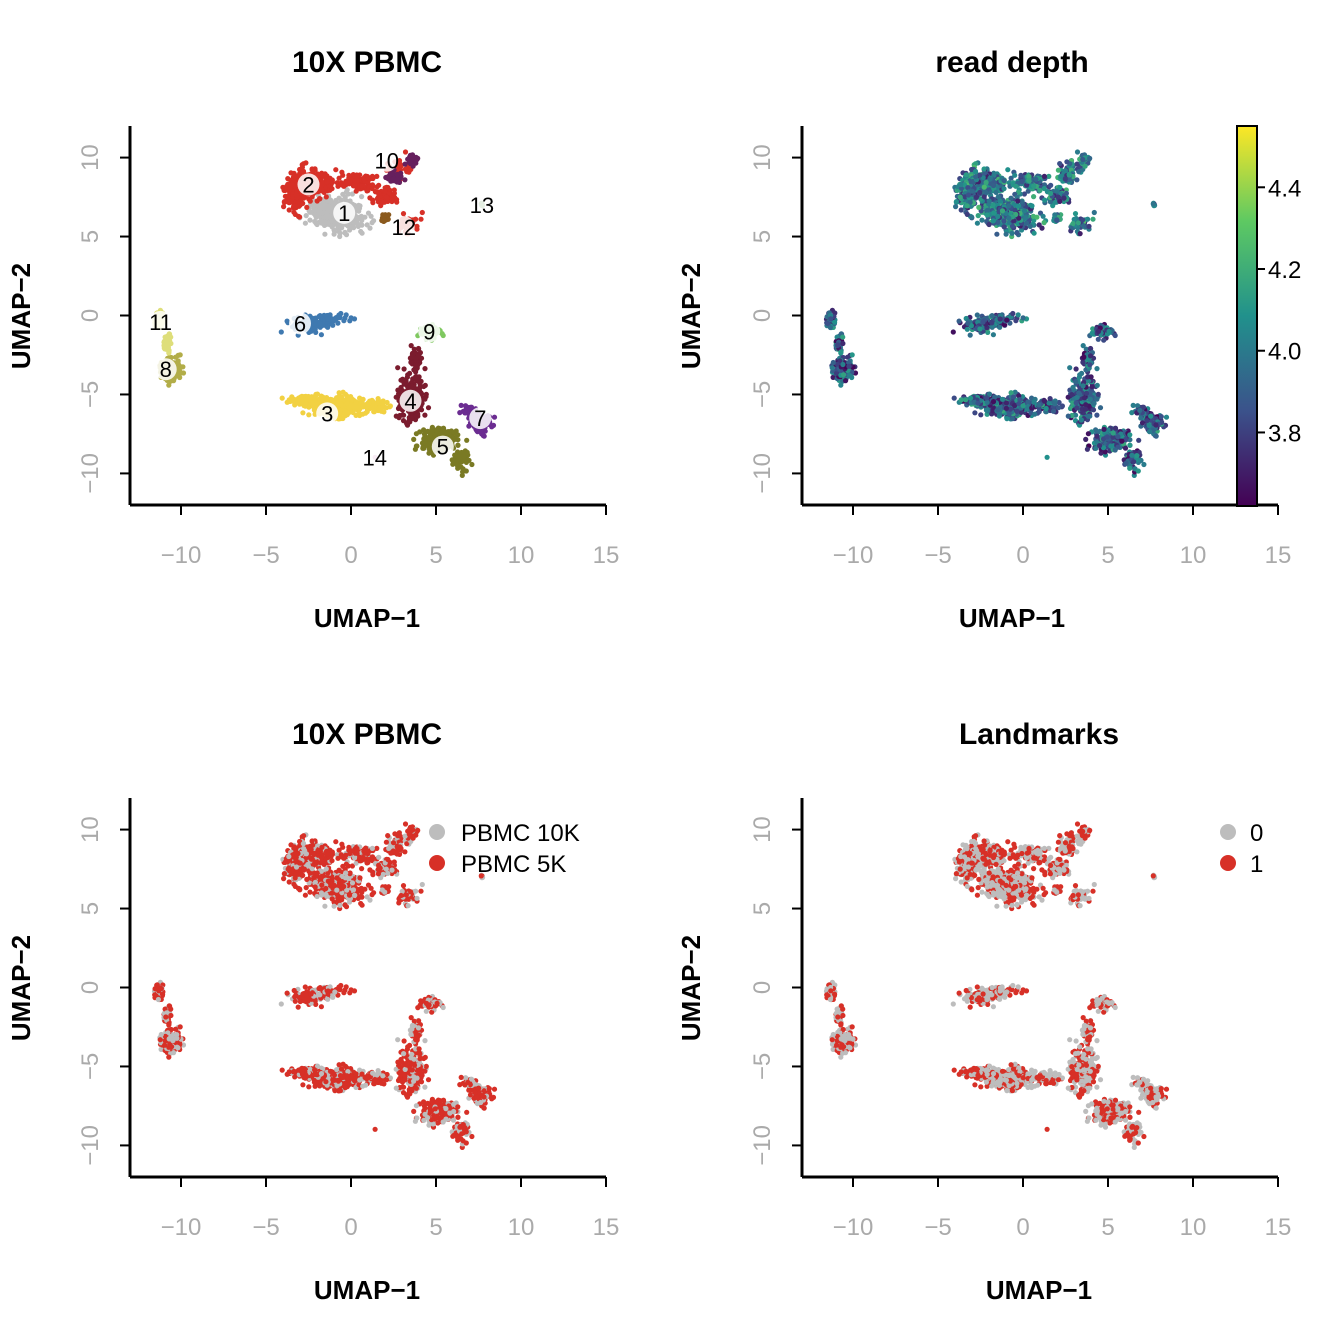 The image size is (1340, 1334). What do you see at coordinates (996, 313) in the screenshot?
I see `points-layer` at bounding box center [996, 313].